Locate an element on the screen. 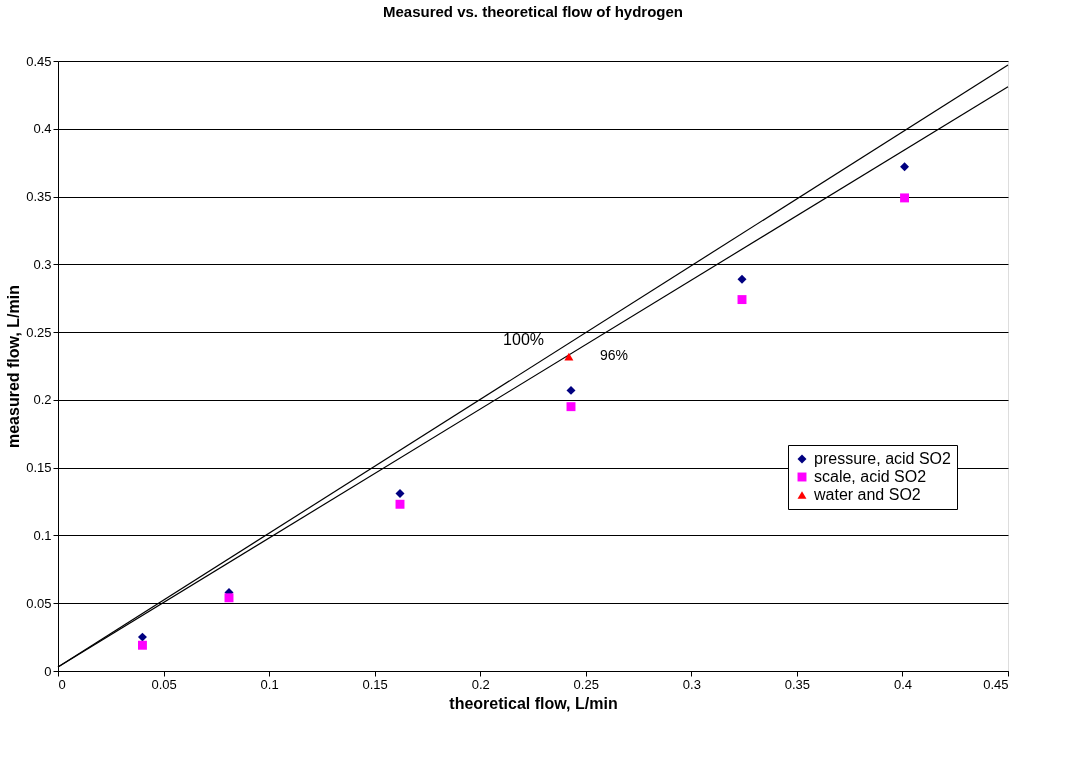  x-tick-label: 0.45 is located at coordinates (996, 684).